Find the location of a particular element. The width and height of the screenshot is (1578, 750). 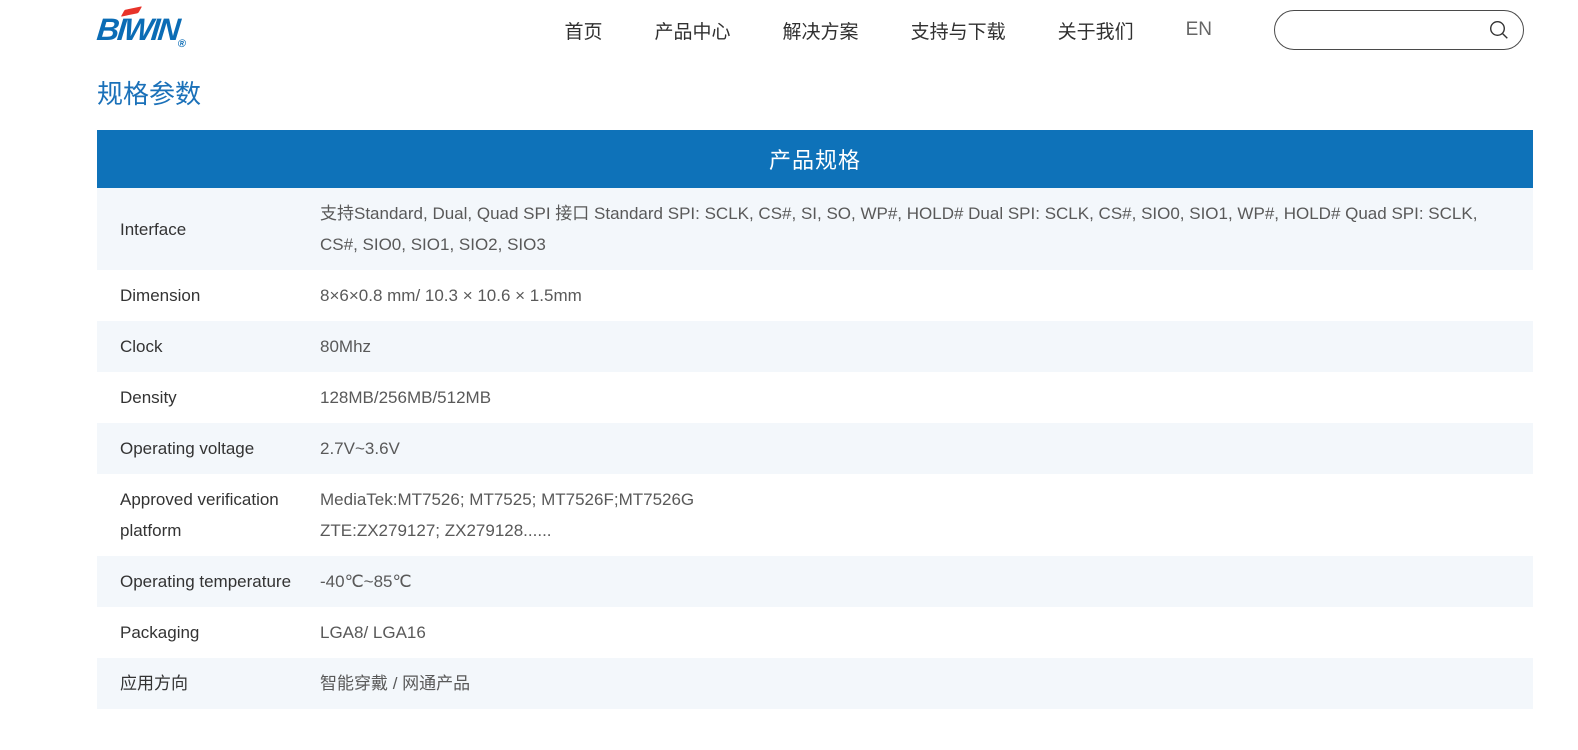

nav-item-en: EN is located at coordinates (1198, 29).